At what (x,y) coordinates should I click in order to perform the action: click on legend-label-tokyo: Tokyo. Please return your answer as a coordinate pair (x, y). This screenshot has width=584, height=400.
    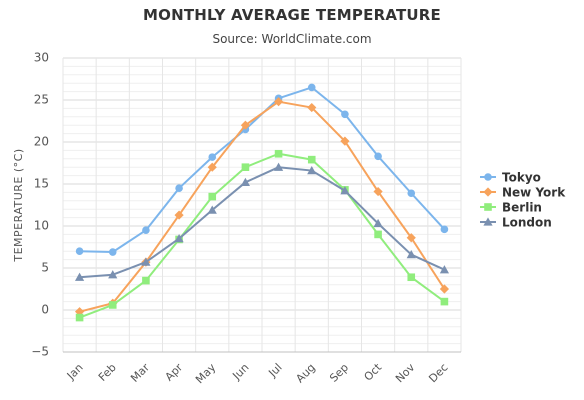
    Looking at the image, I should click on (521, 178).